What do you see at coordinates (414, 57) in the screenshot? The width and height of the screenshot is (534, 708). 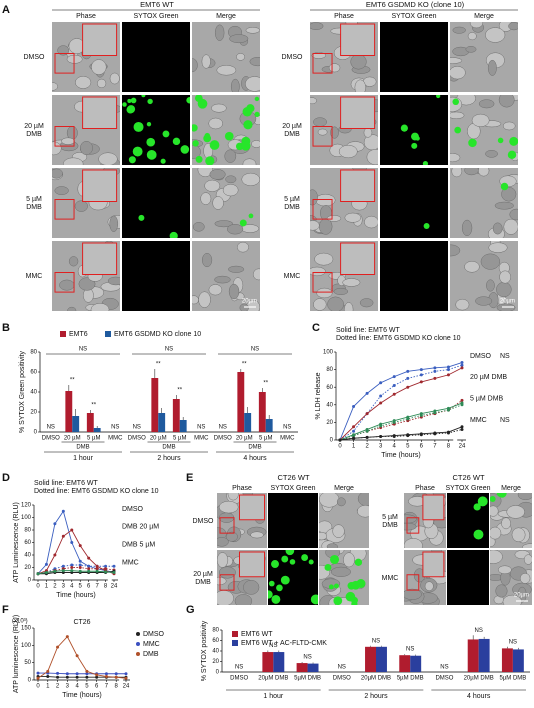 I see `image-background` at bounding box center [414, 57].